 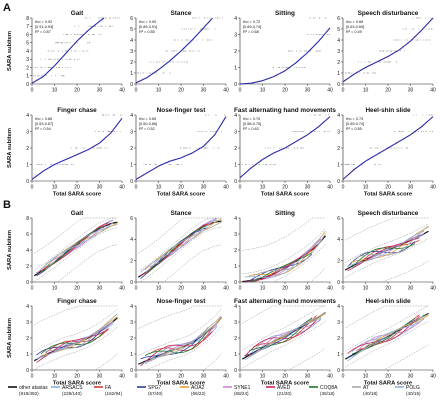 What do you see at coordinates (338, 149) in the screenshot?
I see `y-tick-label: 2` at bounding box center [338, 149].